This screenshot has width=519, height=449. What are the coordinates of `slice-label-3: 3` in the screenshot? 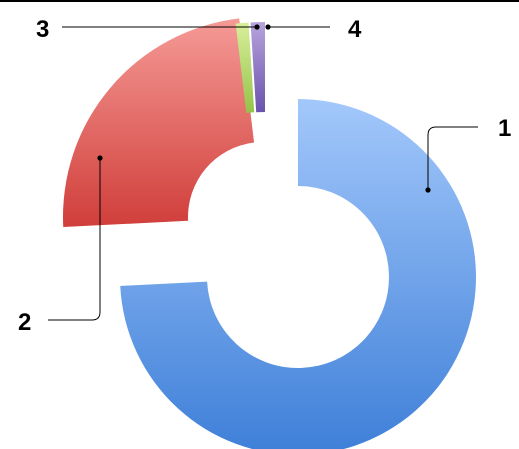 It's located at (42, 29).